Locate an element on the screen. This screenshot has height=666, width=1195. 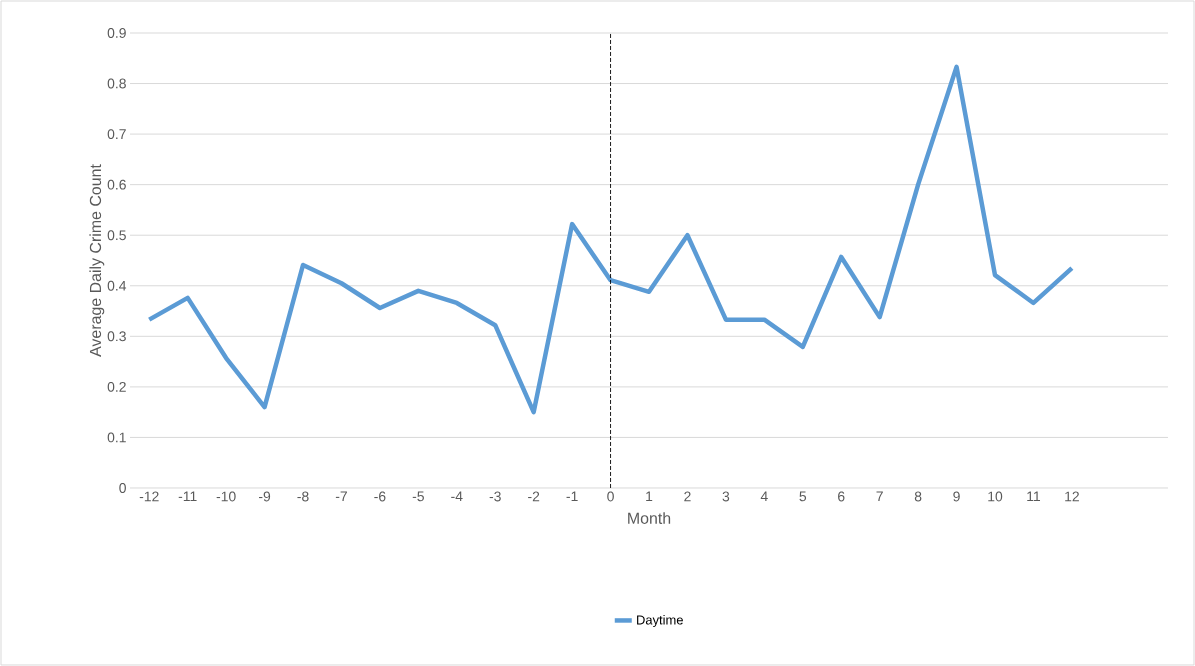
x-tick-label: -3 is located at coordinates (495, 496).